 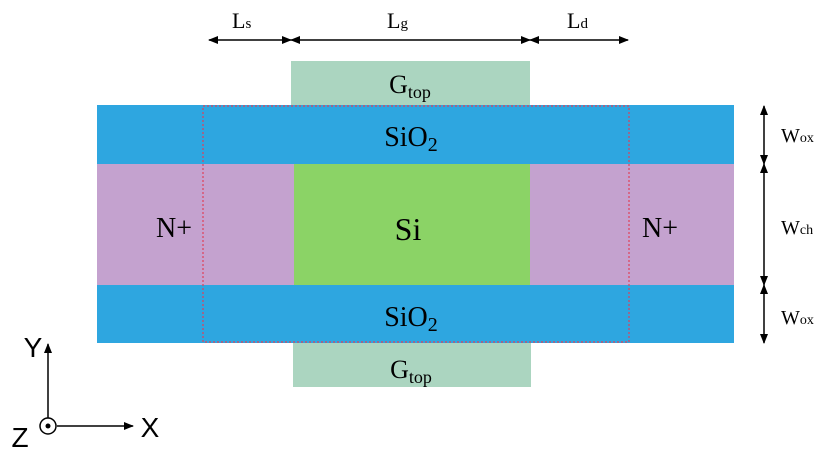 What do you see at coordinates (411, 371) in the screenshot?
I see `gate-bottom-label: Gtop` at bounding box center [411, 371].